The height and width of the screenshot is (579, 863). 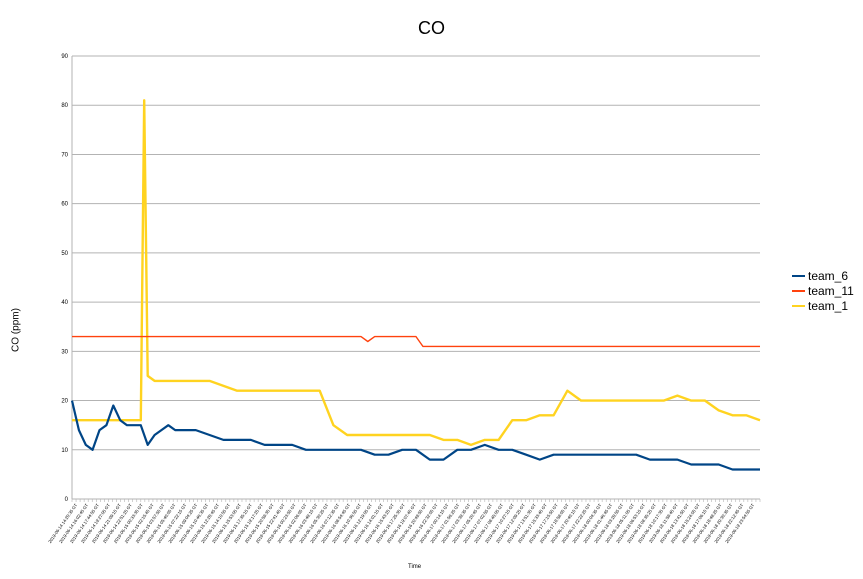 I want to click on legend-label-team-11: team_11, so click(x=831, y=290).